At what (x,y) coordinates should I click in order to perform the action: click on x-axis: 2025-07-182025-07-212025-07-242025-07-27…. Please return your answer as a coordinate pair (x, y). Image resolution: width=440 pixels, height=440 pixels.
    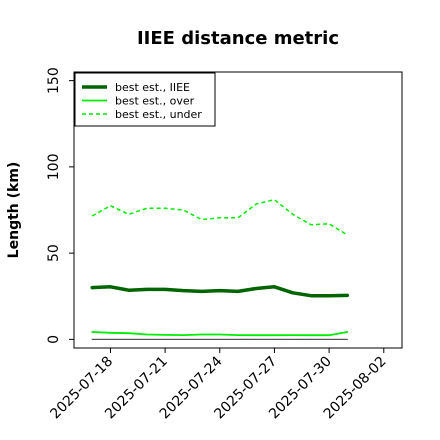
    Looking at the image, I should click on (218, 385).